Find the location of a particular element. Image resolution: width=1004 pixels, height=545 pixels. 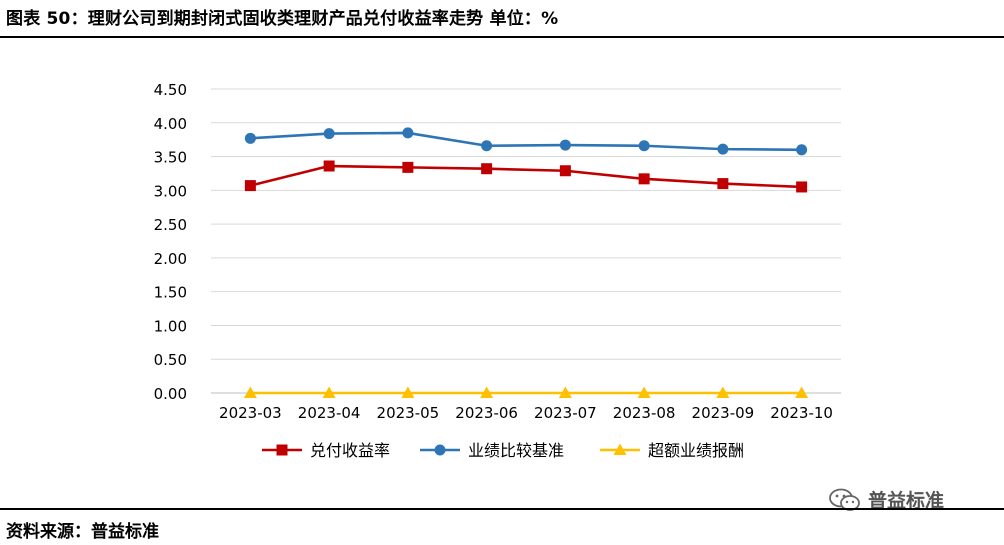

x-tick-label: 2023-03 is located at coordinates (250, 413).